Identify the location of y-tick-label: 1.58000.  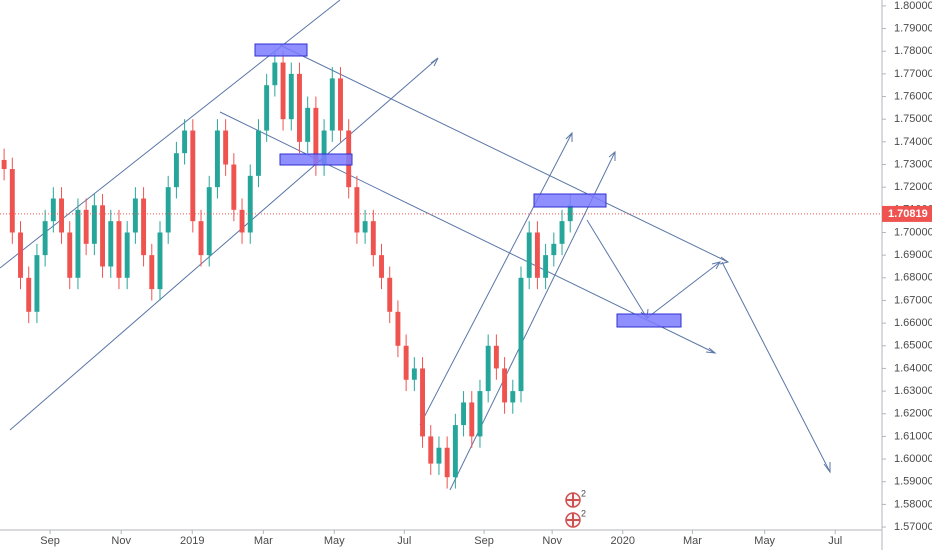
(913, 504).